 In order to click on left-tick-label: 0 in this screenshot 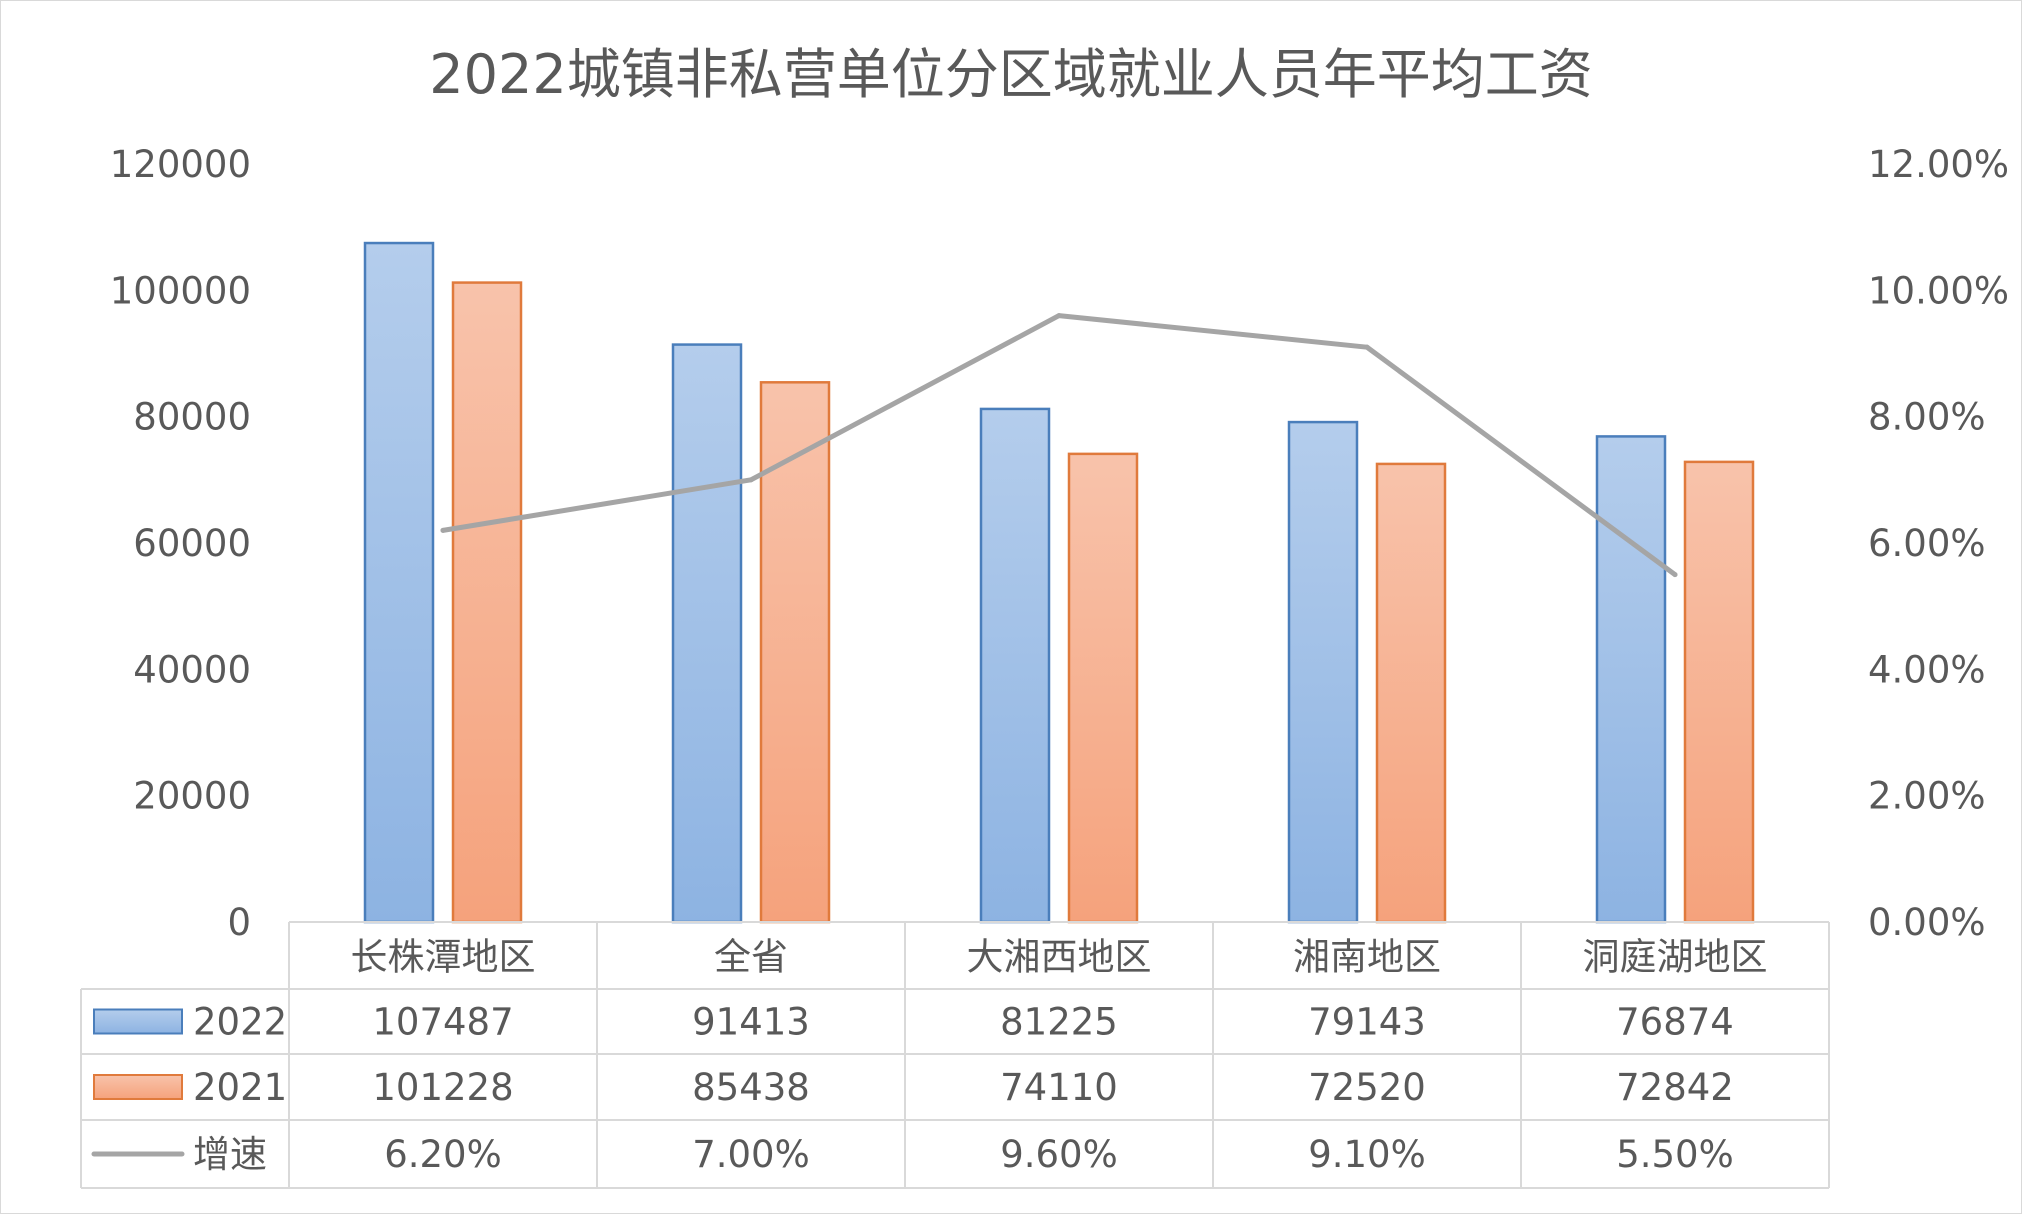, I will do `click(239, 922)`.